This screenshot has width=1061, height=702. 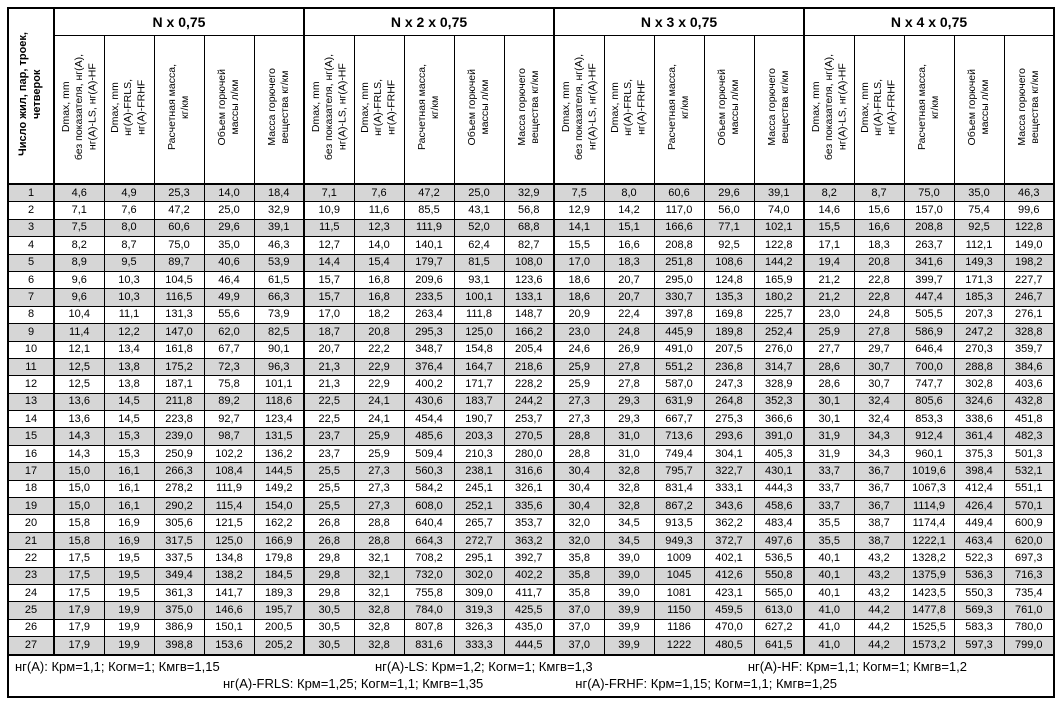 What do you see at coordinates (979, 558) in the screenshot?
I see `table-cell: 522,3` at bounding box center [979, 558].